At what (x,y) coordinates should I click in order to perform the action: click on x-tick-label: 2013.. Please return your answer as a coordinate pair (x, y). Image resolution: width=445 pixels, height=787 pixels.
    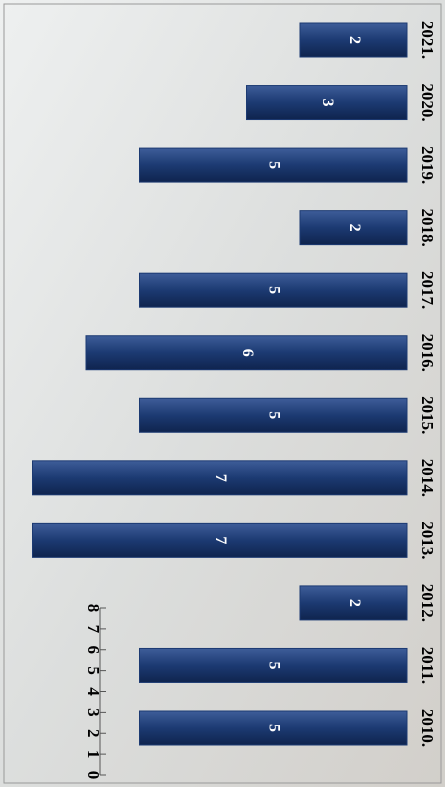
    Looking at the image, I should click on (427, 540).